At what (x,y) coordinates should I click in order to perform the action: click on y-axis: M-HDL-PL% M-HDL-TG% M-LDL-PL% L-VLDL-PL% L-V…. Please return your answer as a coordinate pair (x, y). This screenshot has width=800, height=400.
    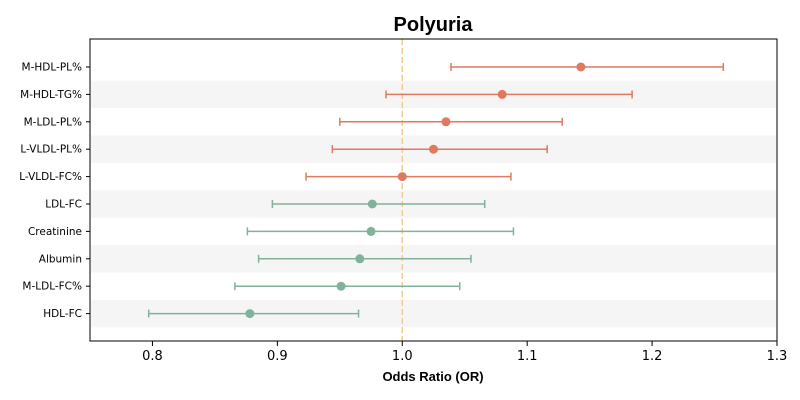
    Looking at the image, I should click on (54, 191).